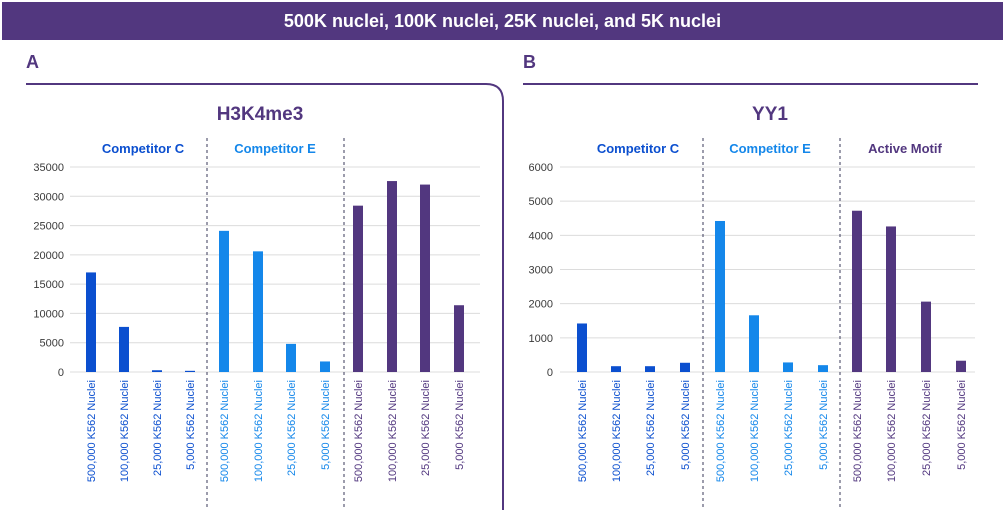 Image resolution: width=1005 pixels, height=528 pixels. Describe the element at coordinates (529, 62) in the screenshot. I see `panel-letter-b: B` at that location.